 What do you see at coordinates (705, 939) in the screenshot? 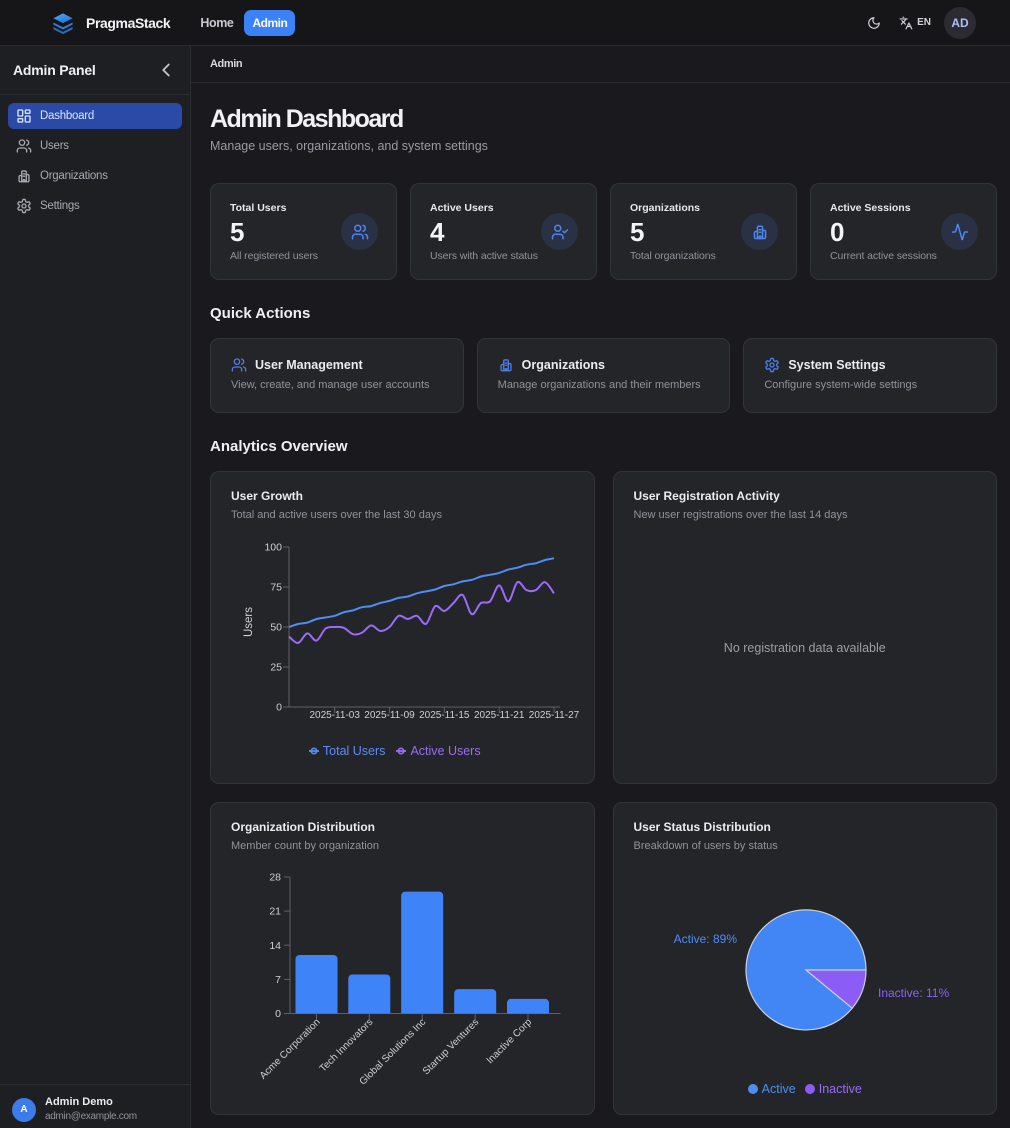
I see `svg-text: Active: 89%` at bounding box center [705, 939].